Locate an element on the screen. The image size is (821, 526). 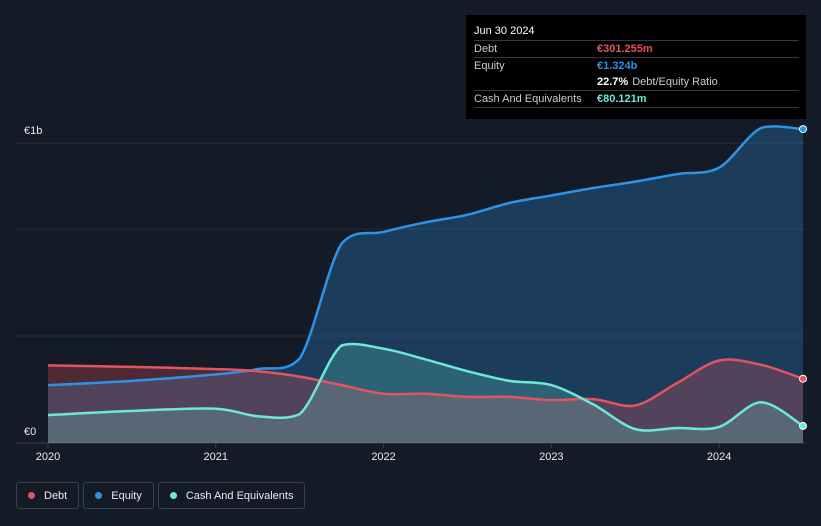
tooltip-ratio-value: 22.7% is located at coordinates (613, 82).